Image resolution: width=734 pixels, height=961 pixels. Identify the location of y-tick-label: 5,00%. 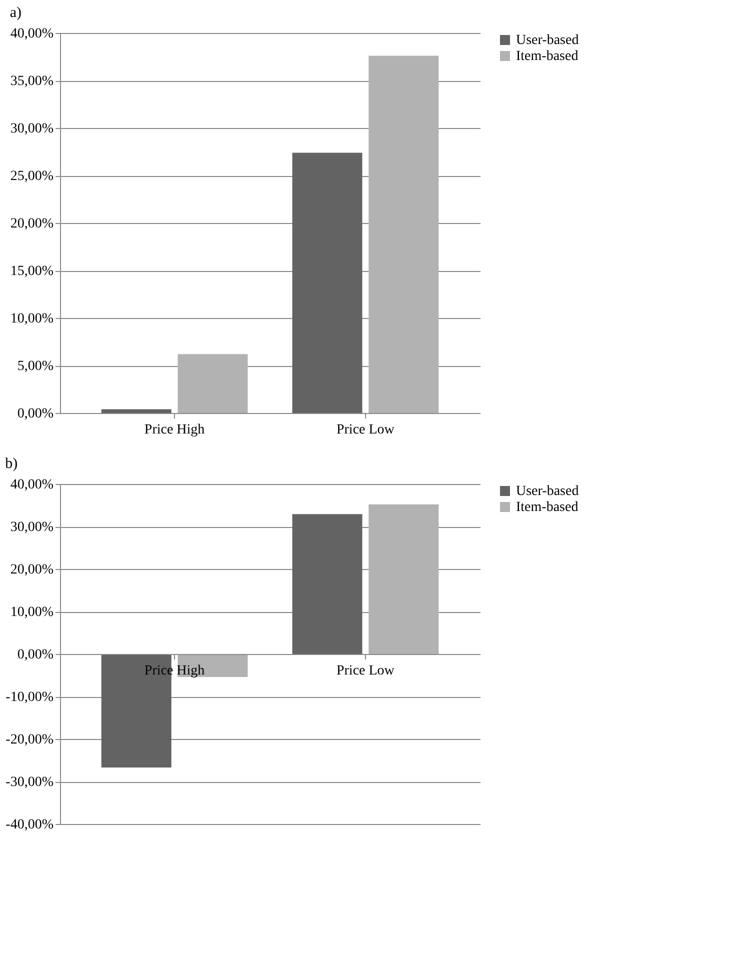
(35, 366).